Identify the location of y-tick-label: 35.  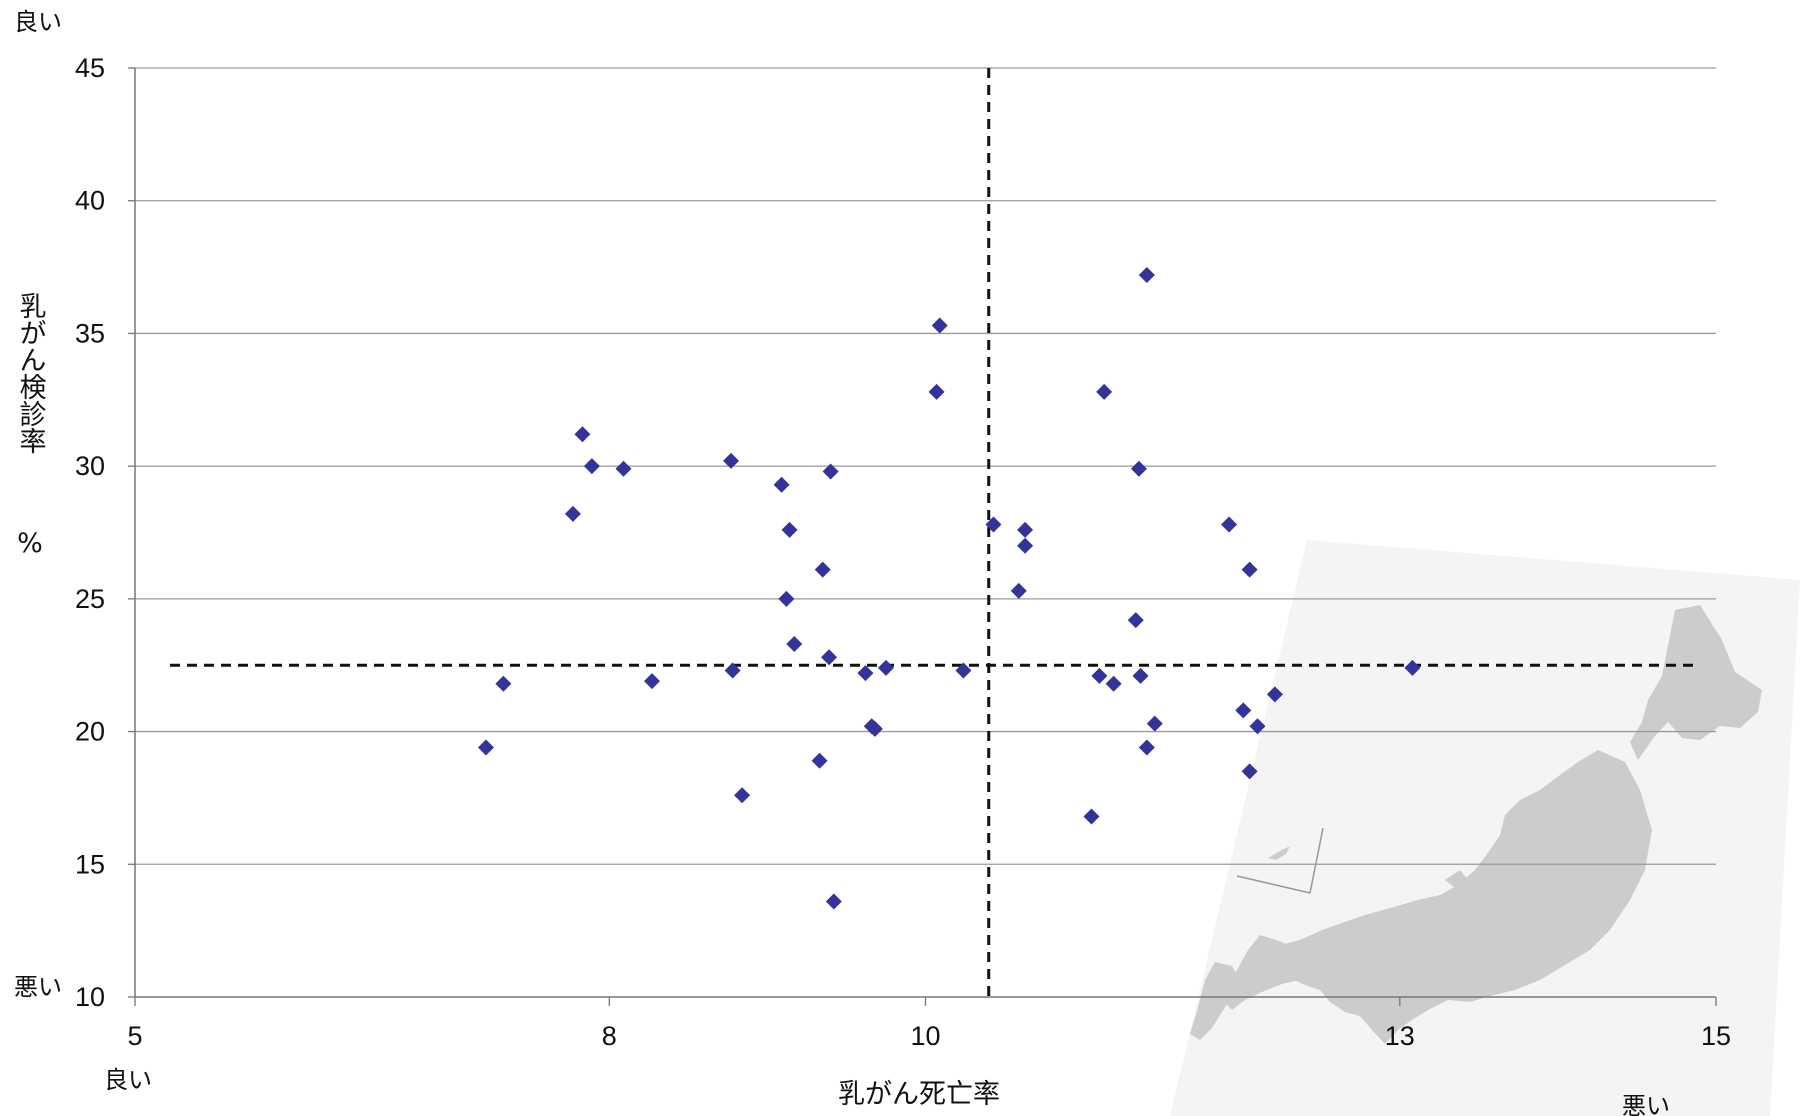
(90, 333).